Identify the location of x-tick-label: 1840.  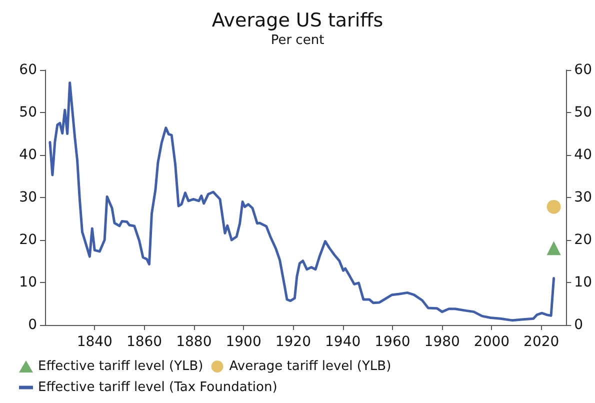
(94, 342).